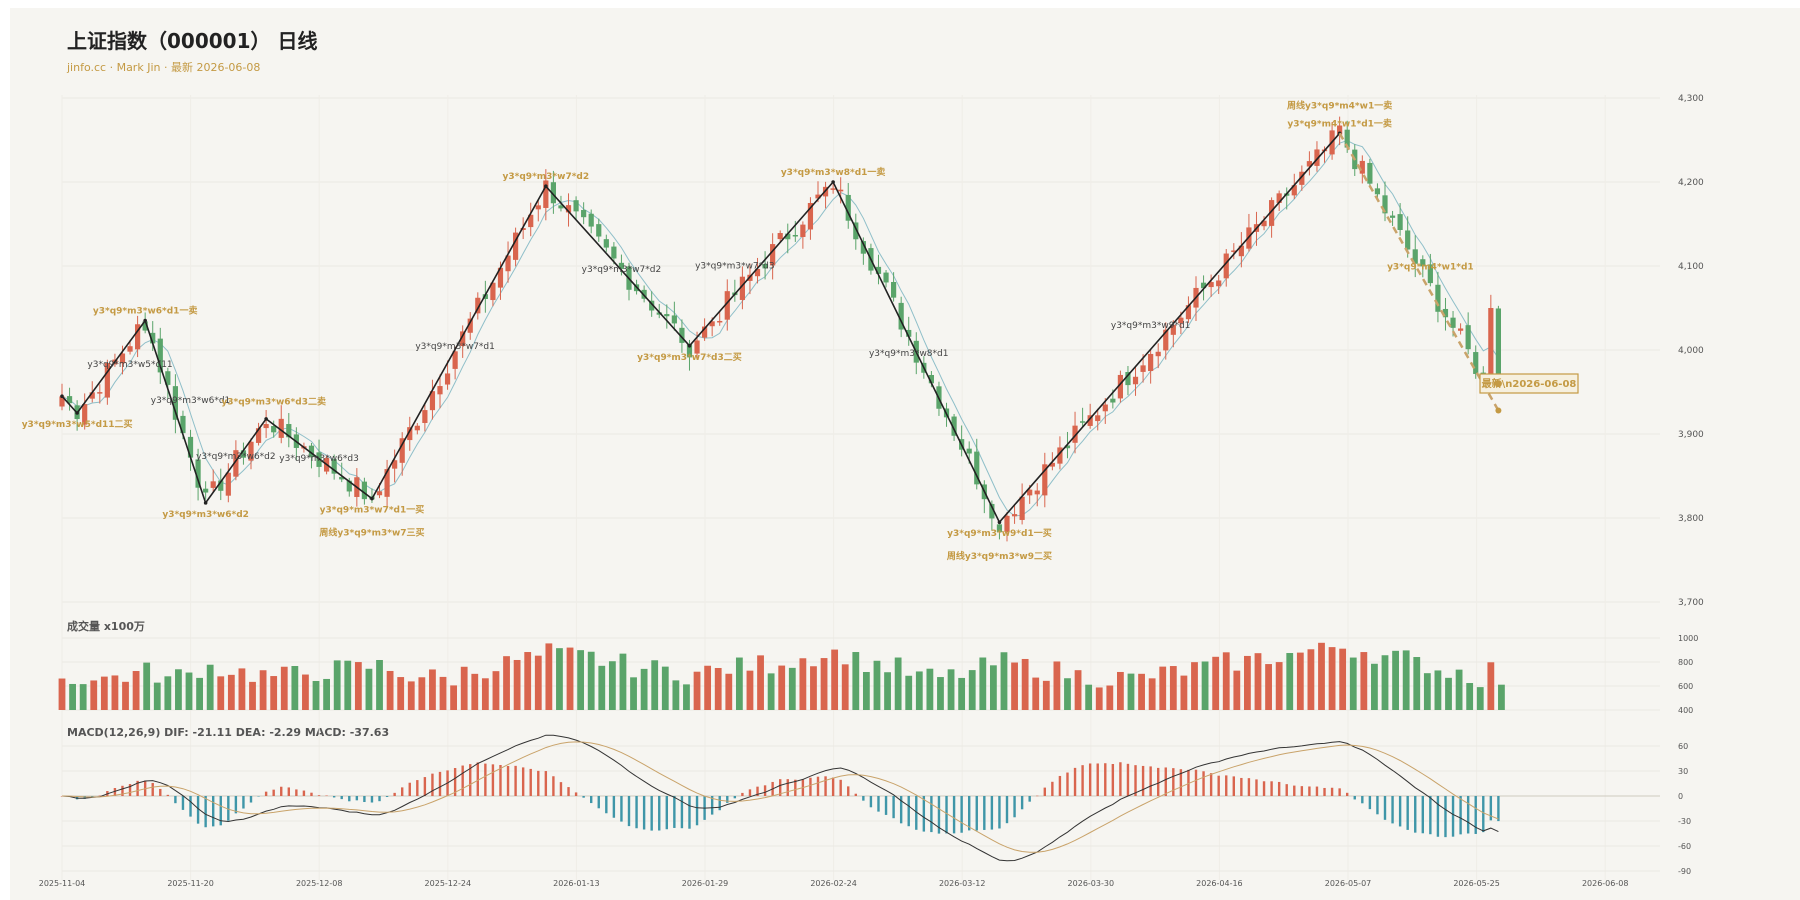 This screenshot has width=1800, height=900. What do you see at coordinates (1605, 883) in the screenshot?
I see `date-tick-label: 2026-06-08` at bounding box center [1605, 883].